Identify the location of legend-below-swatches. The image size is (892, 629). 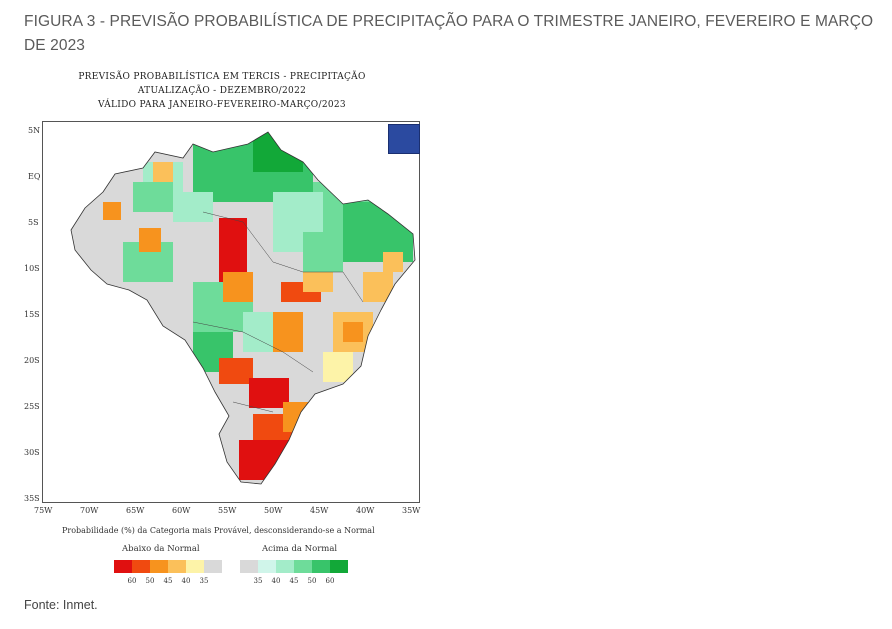
(168, 566).